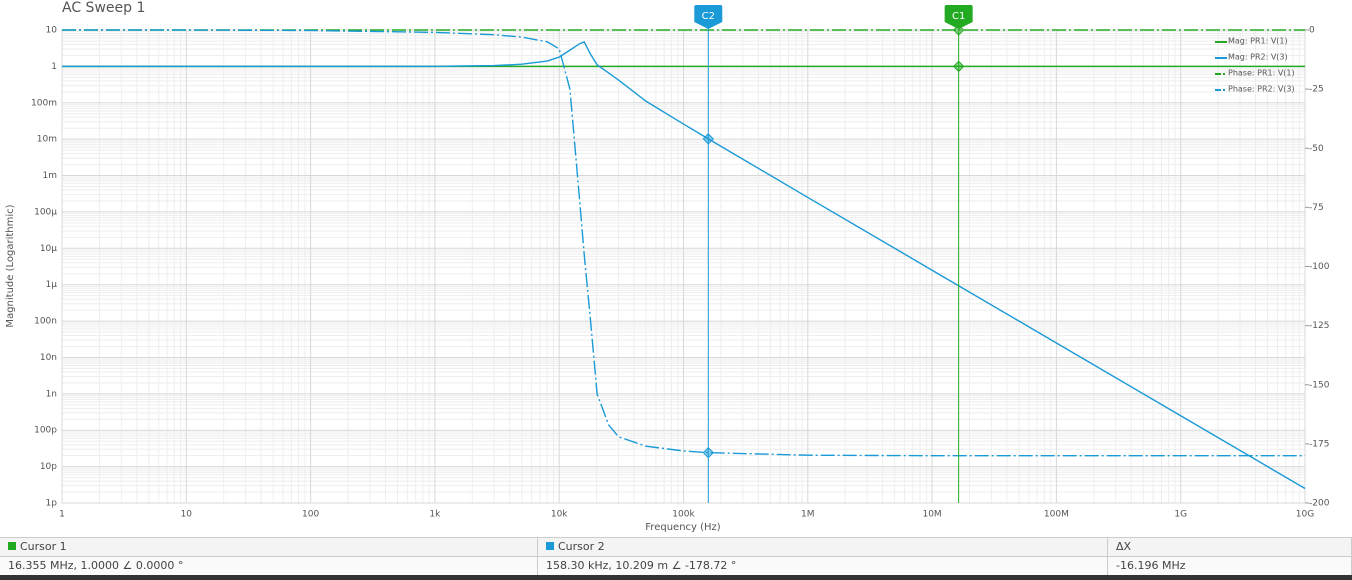 The image size is (1352, 580). Describe the element at coordinates (62, 515) in the screenshot. I see `x-tick-label: 1` at that location.